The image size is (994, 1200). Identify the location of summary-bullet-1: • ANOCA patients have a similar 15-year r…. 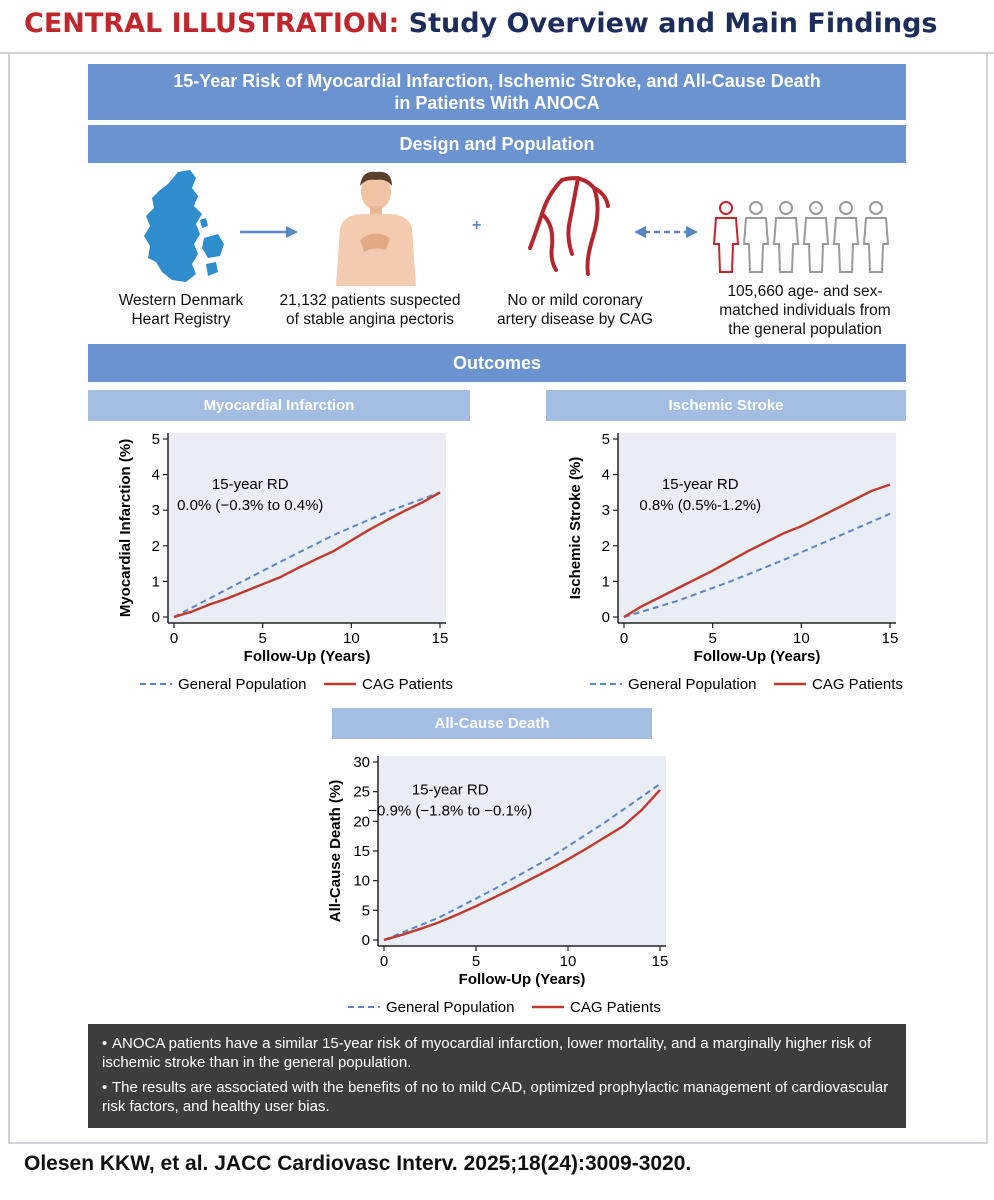
(487, 1053).